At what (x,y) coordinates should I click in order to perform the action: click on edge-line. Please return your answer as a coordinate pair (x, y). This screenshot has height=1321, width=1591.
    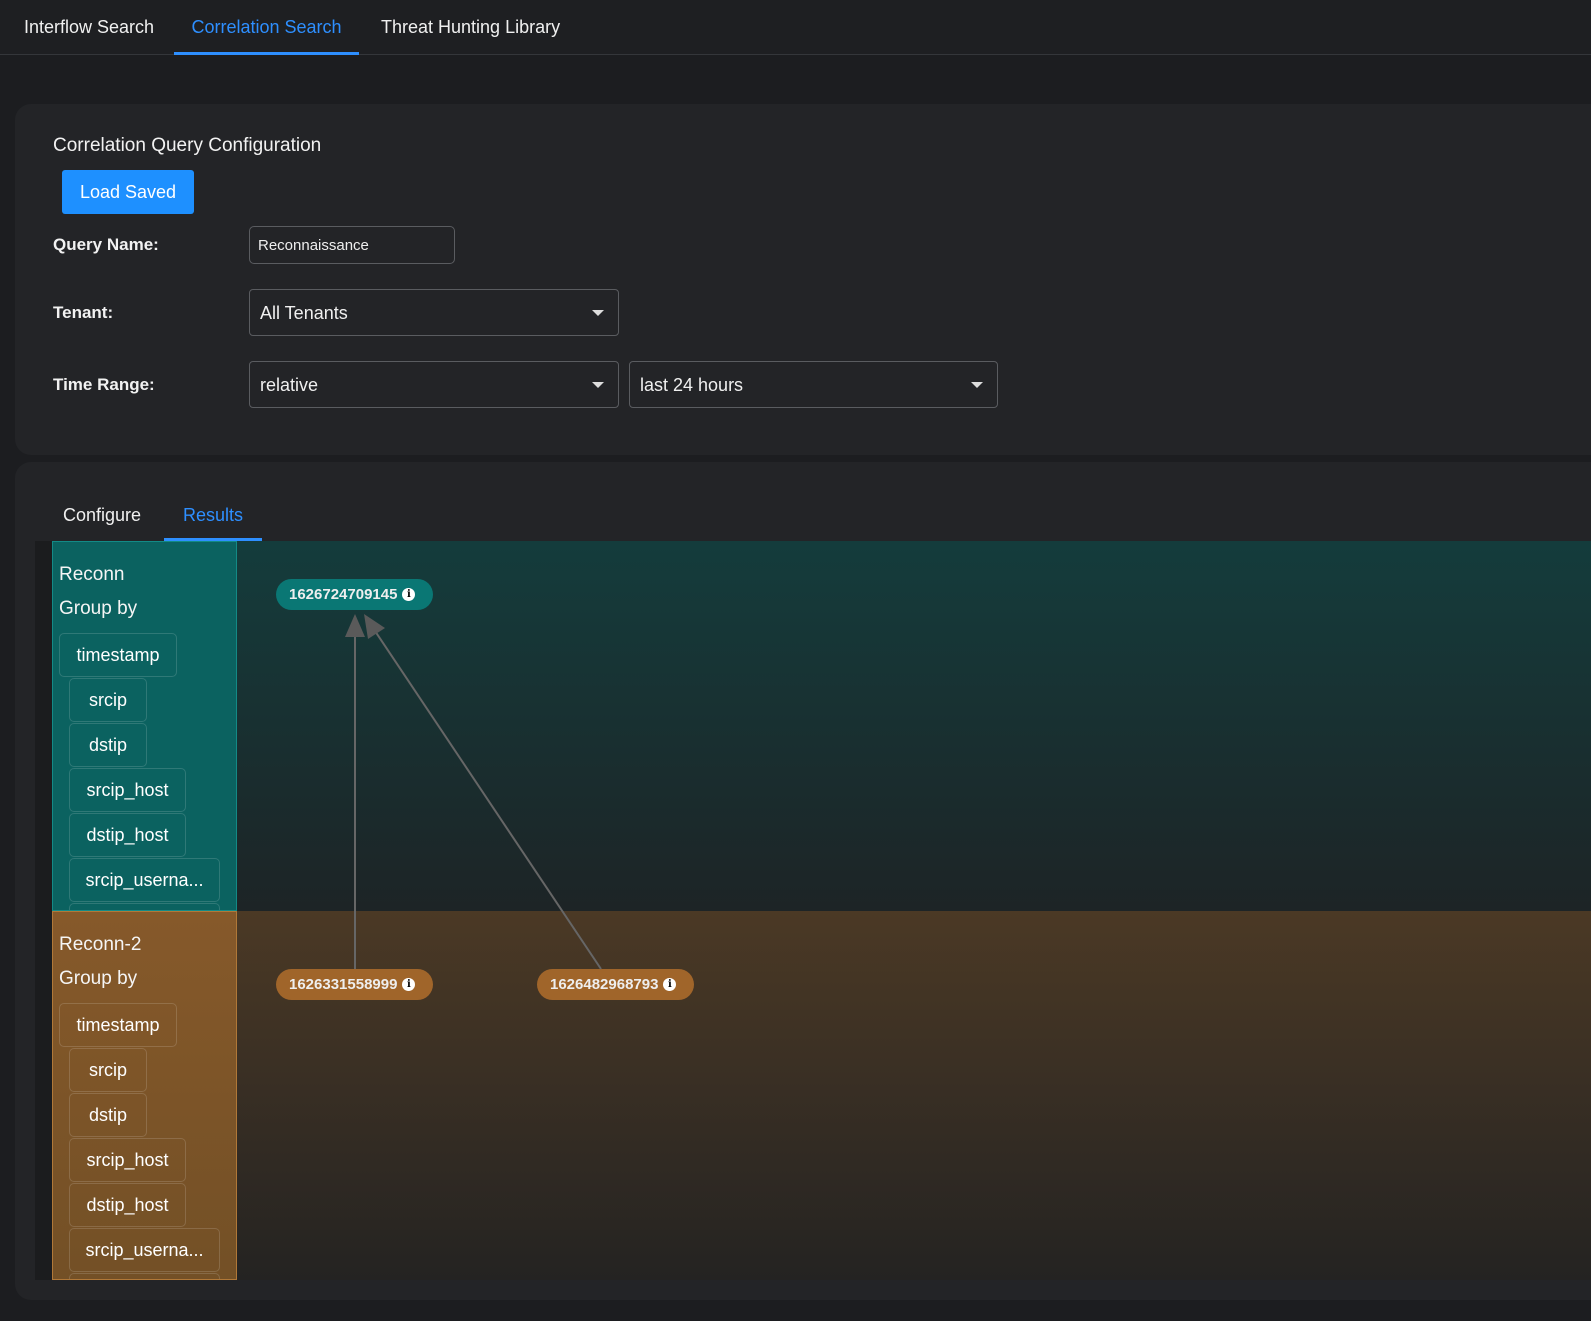
    Looking at the image, I should click on (488, 800).